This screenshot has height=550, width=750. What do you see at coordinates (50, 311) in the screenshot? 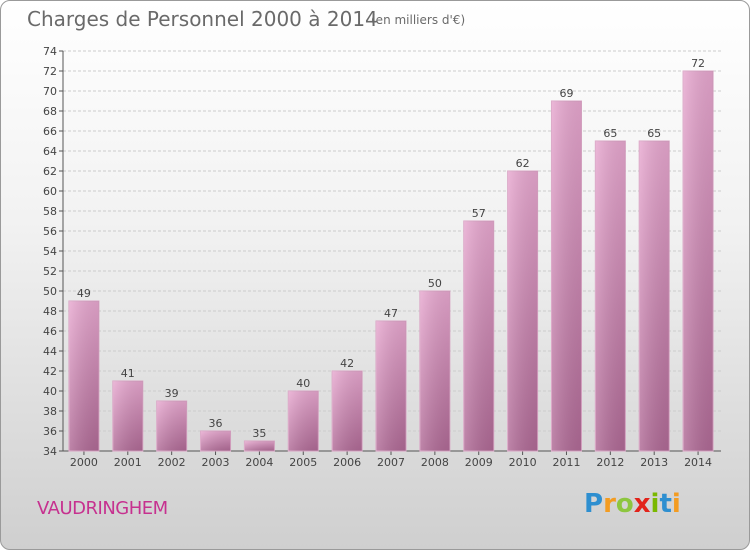
I see `y-tick-label: 48` at bounding box center [50, 311].